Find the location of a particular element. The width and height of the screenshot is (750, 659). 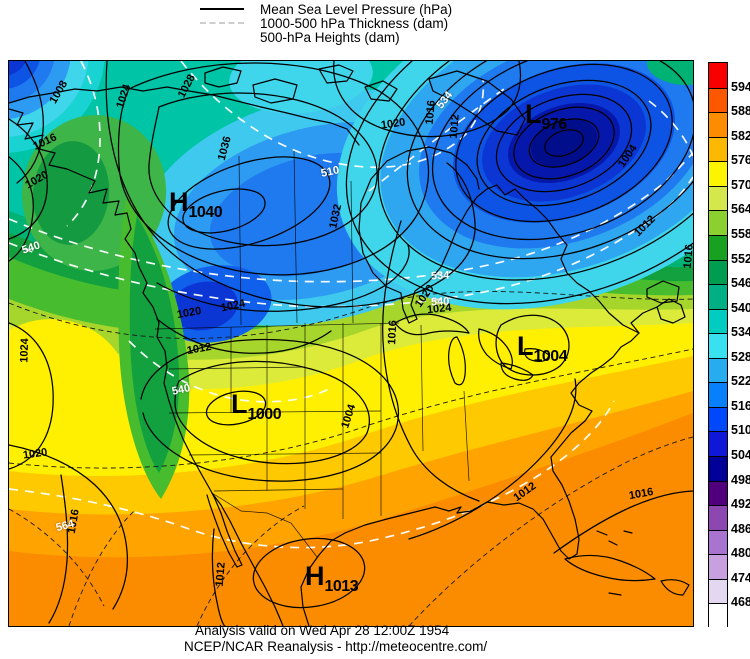

pressure-center-value: 1013 is located at coordinates (341, 586).